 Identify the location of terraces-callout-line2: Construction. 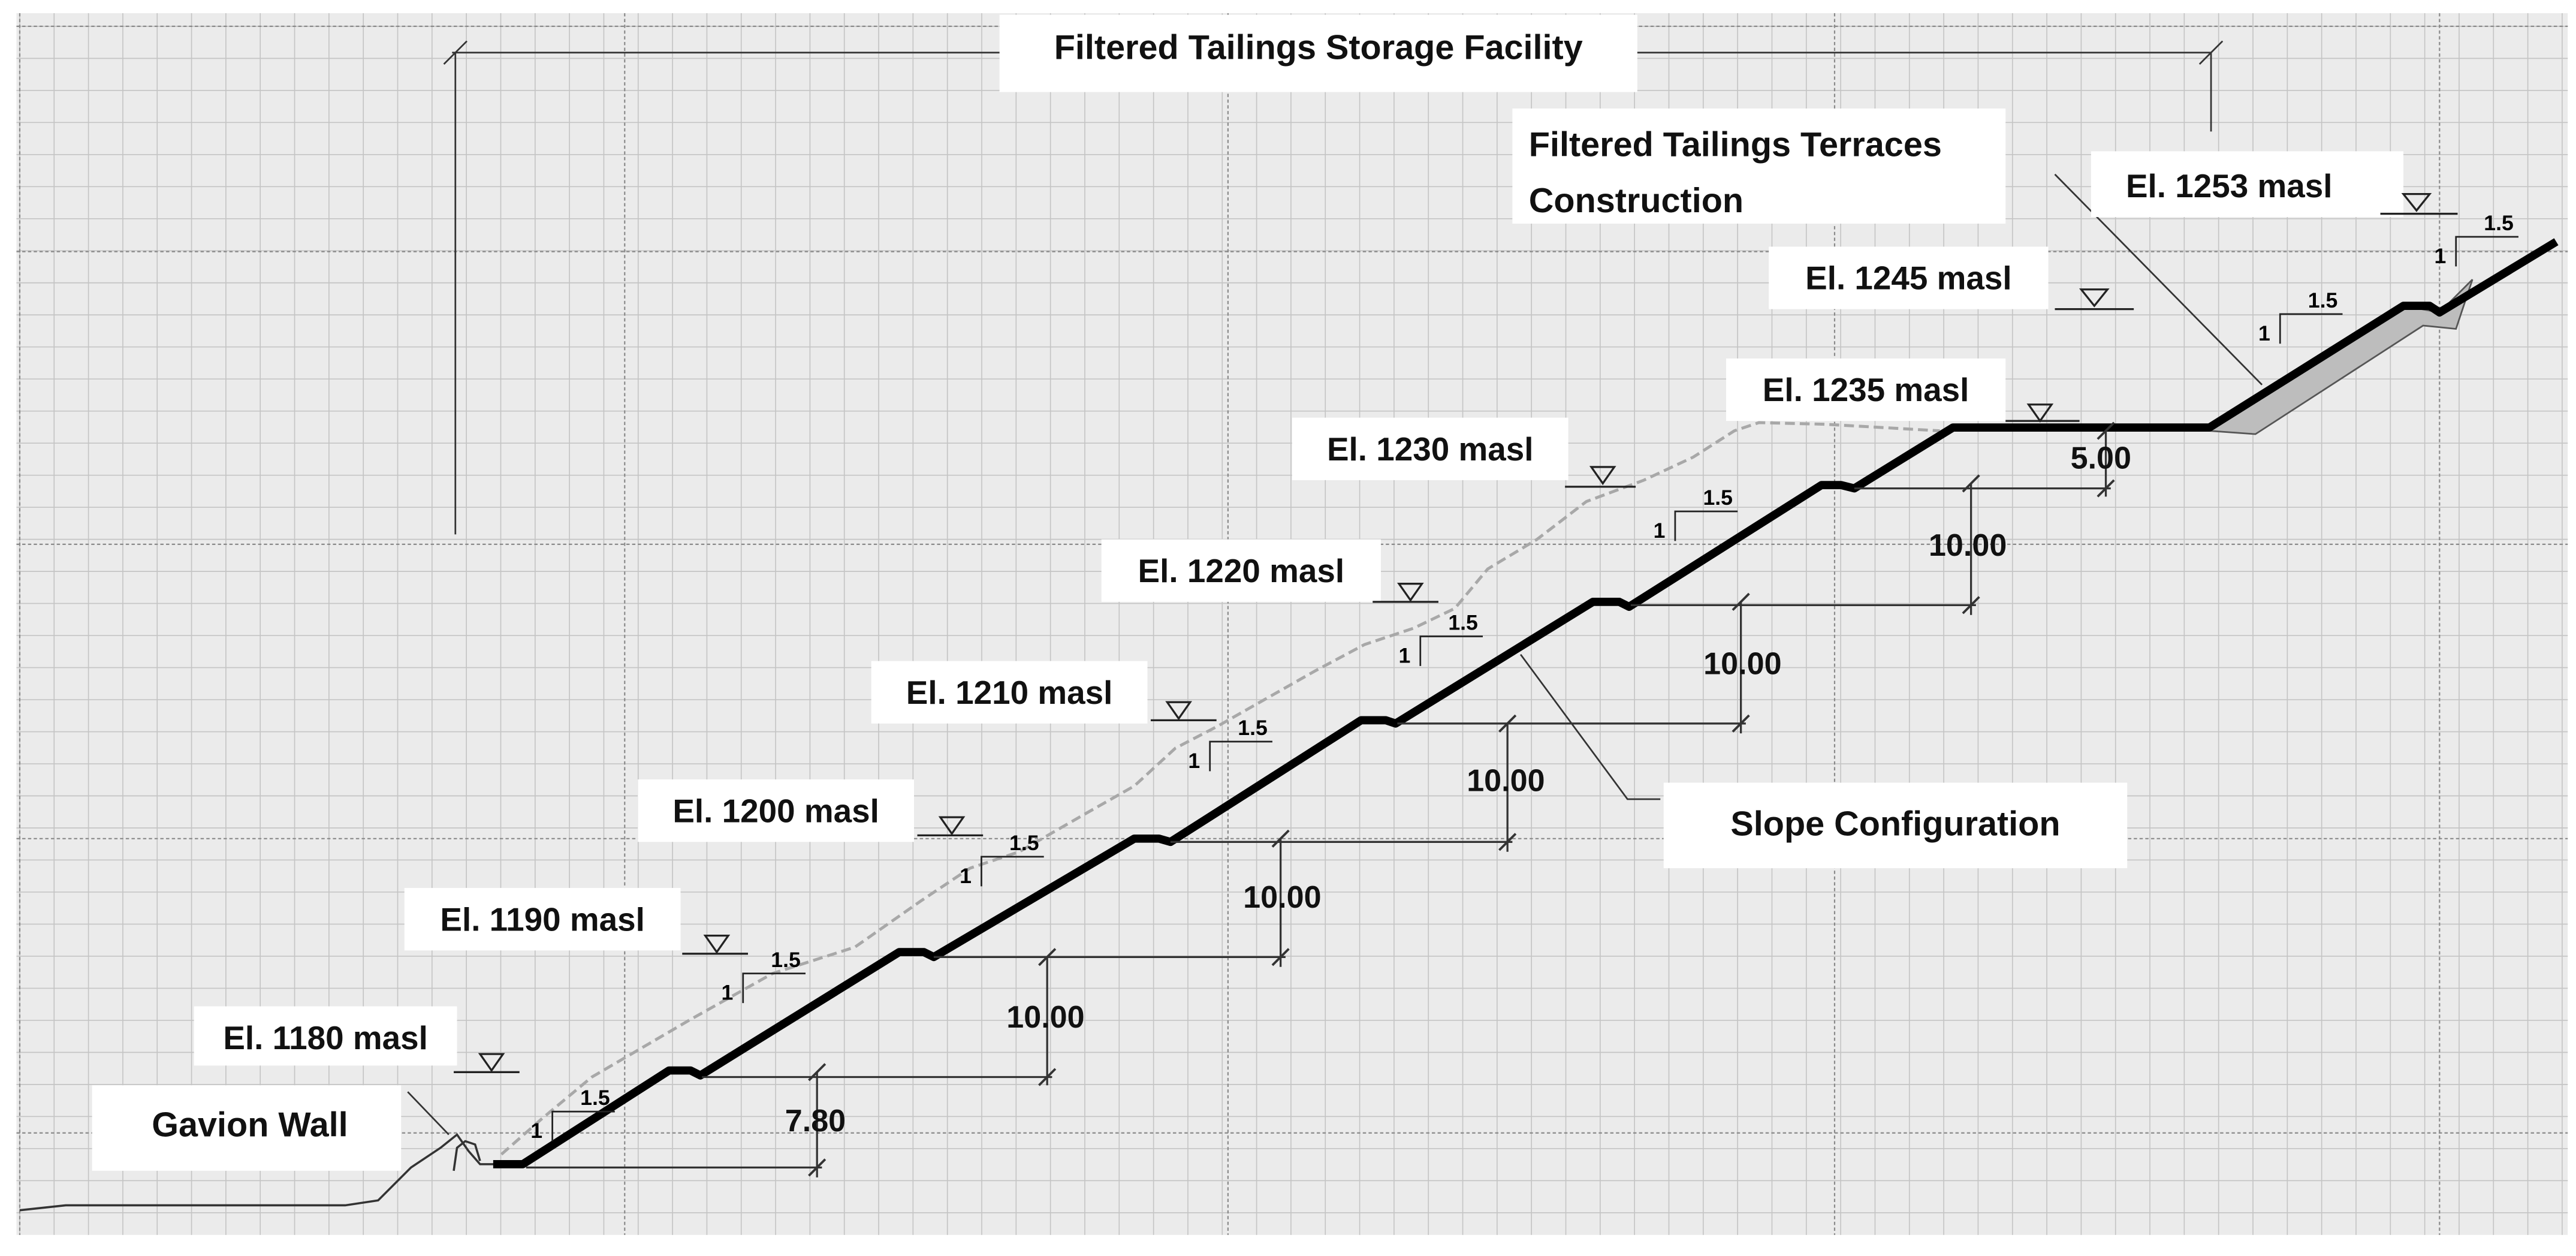
(1637, 201).